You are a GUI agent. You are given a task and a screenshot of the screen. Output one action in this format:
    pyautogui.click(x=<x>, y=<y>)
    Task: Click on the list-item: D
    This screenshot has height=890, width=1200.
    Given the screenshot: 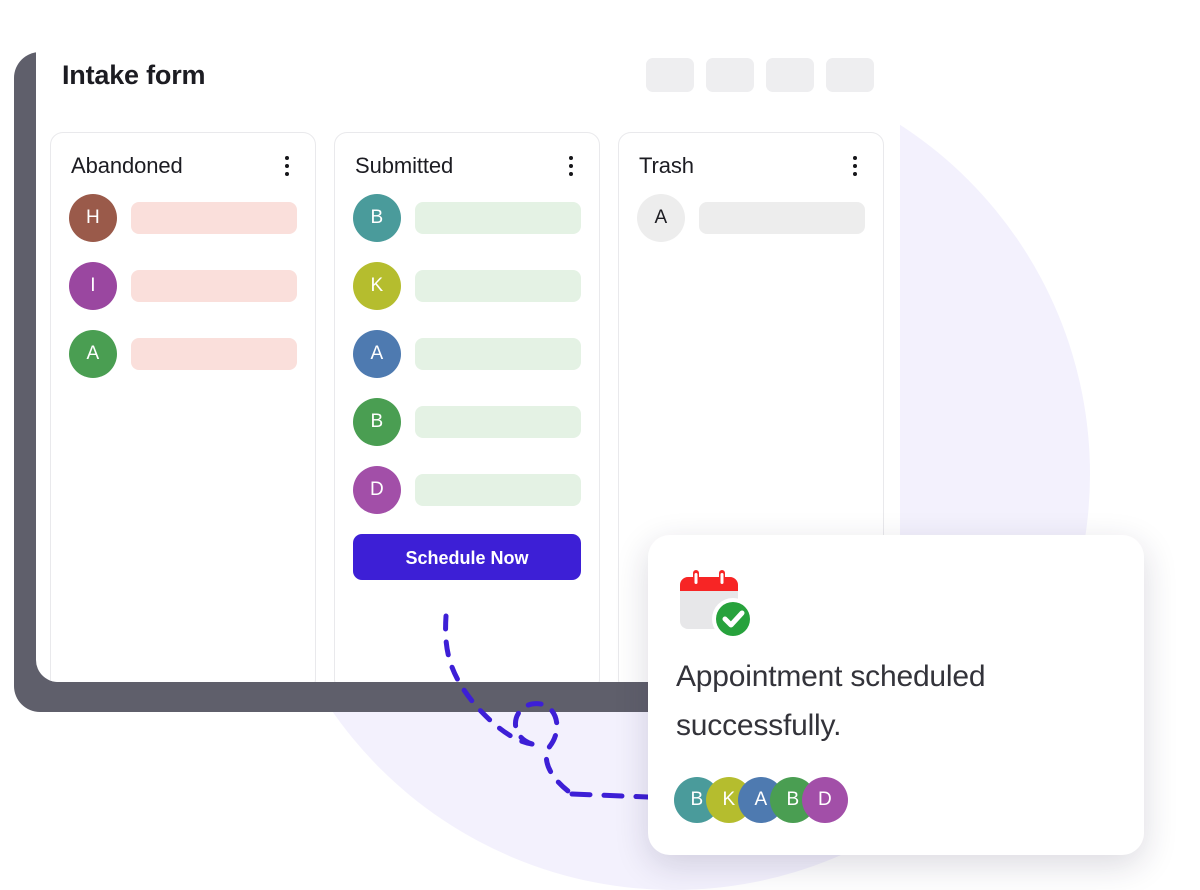 What is the action you would take?
    pyautogui.click(x=467, y=490)
    